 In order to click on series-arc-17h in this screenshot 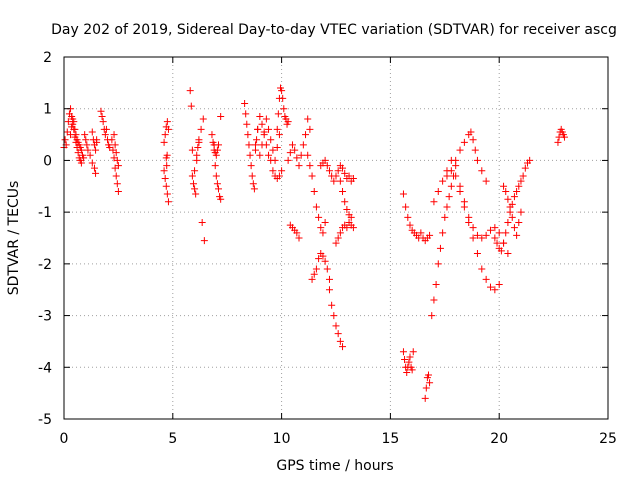, I will do `click(427, 386)`.